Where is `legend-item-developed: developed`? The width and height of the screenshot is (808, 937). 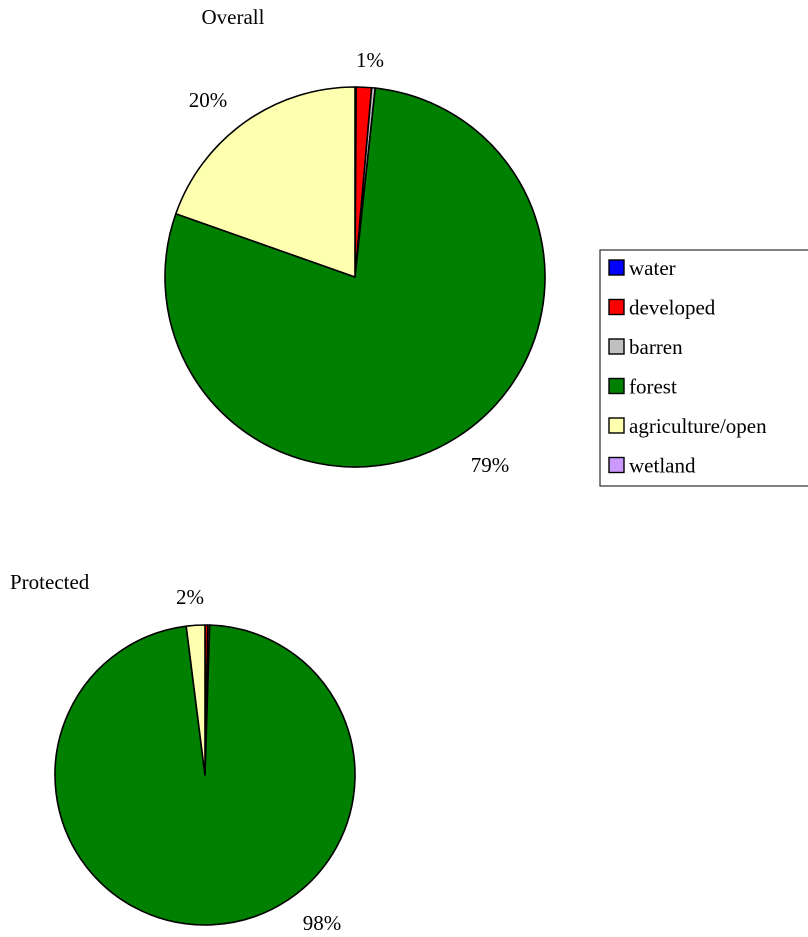
legend-item-developed: developed is located at coordinates (662, 308).